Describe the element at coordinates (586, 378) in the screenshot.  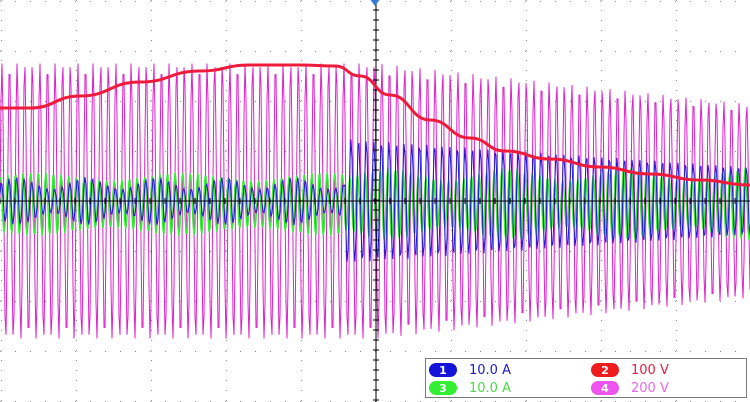
I see `channel-scale-legend: 1 10.0 A 2 100 V 3 10.0 A 4 200 V` at that location.